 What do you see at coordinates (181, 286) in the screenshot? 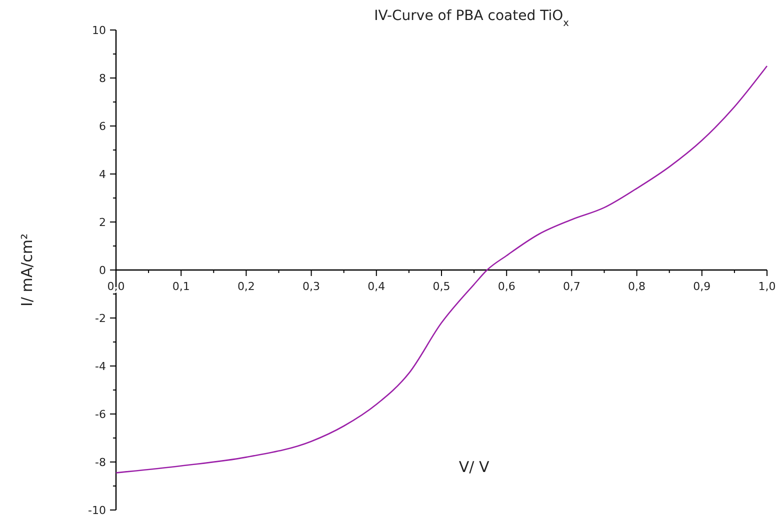
I see `x-tick-label: 0,1` at bounding box center [181, 286].